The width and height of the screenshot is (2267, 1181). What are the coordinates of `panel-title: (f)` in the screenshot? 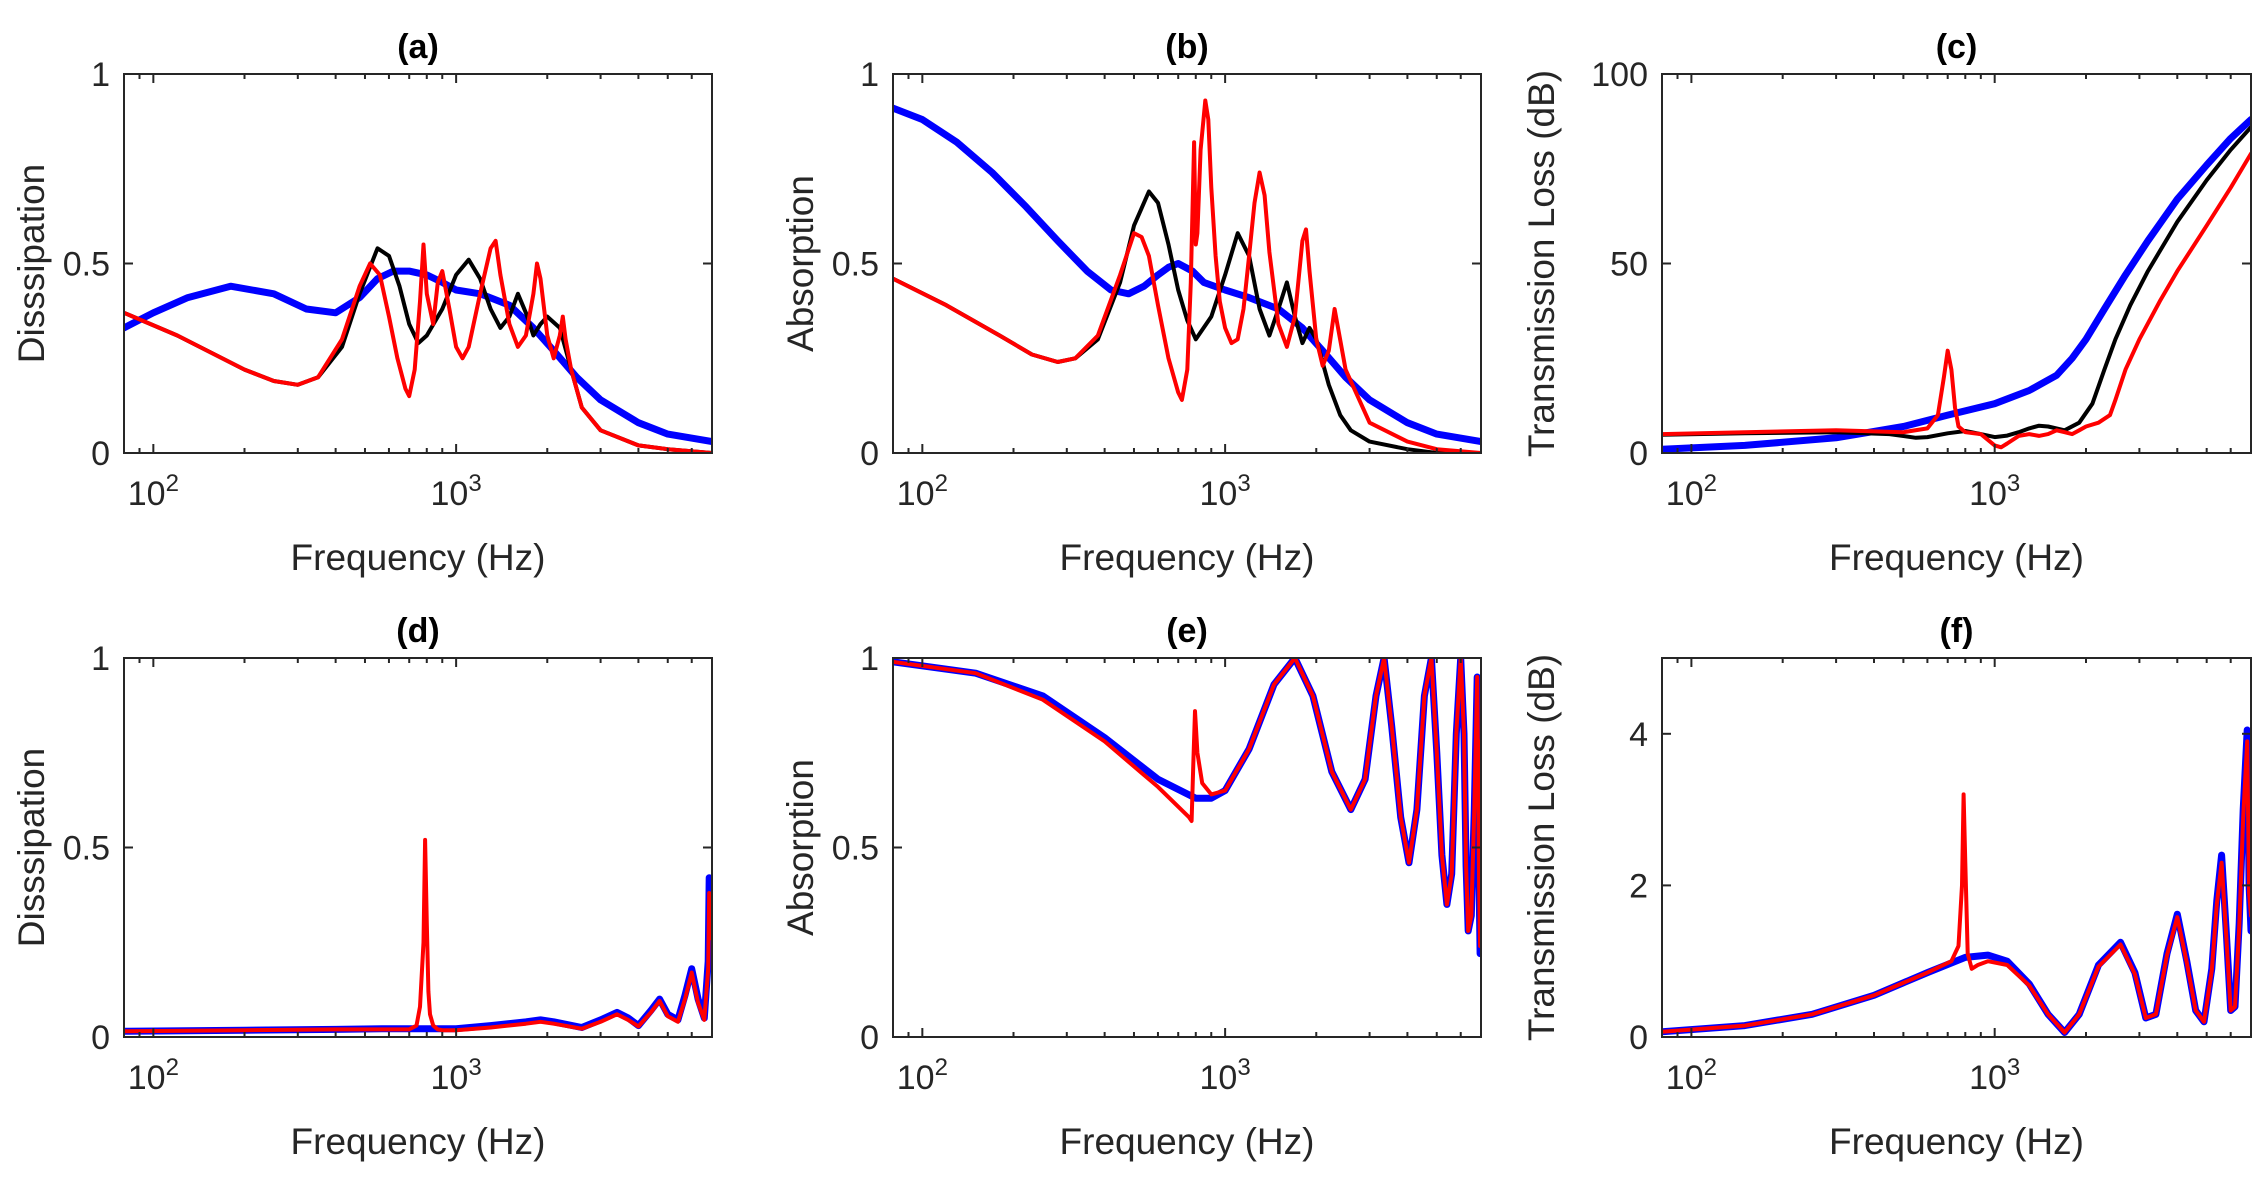 It's located at (1957, 631).